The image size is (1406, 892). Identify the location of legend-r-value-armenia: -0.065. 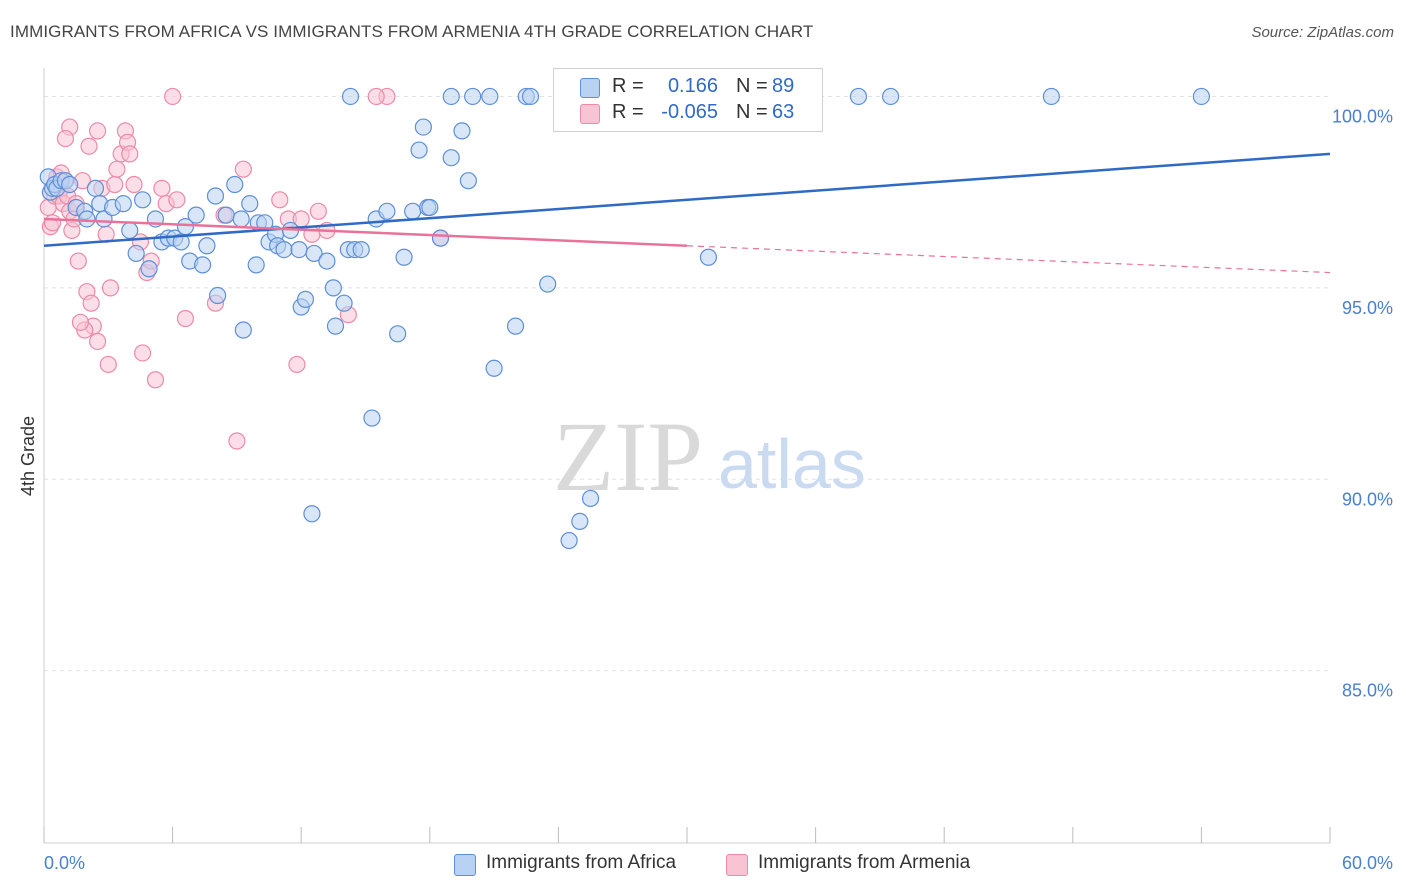
(689, 112).